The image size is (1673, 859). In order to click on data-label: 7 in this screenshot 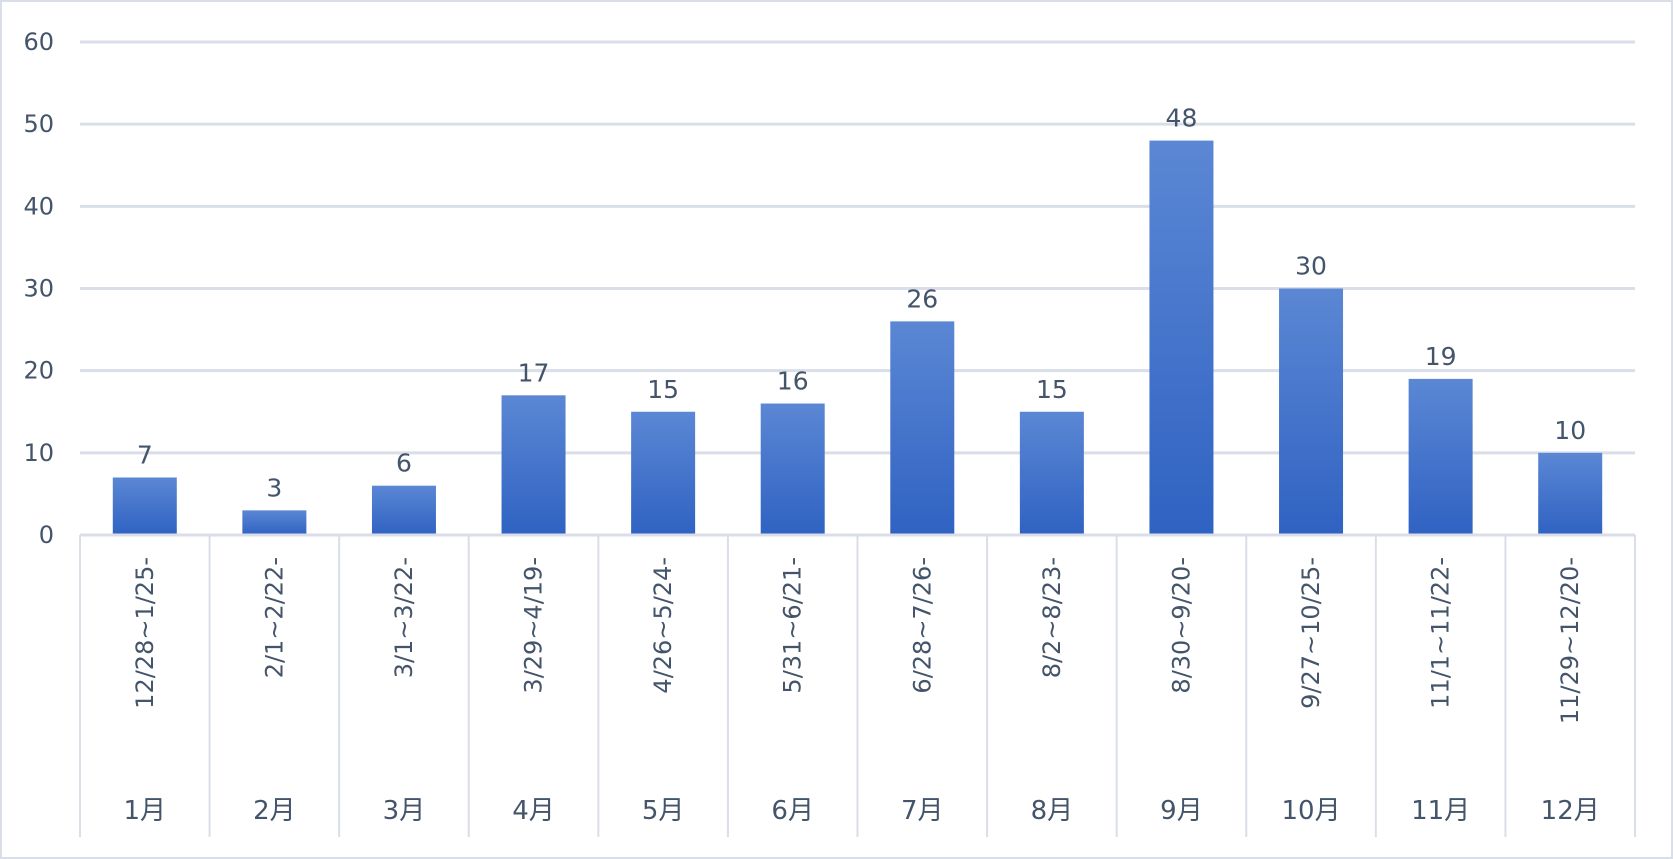, I will do `click(145, 454)`.